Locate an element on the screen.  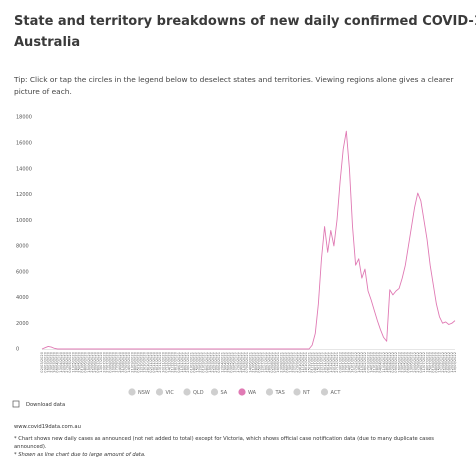
x-tick-label: 20/12/2021 is located at coordinates (334, 362).